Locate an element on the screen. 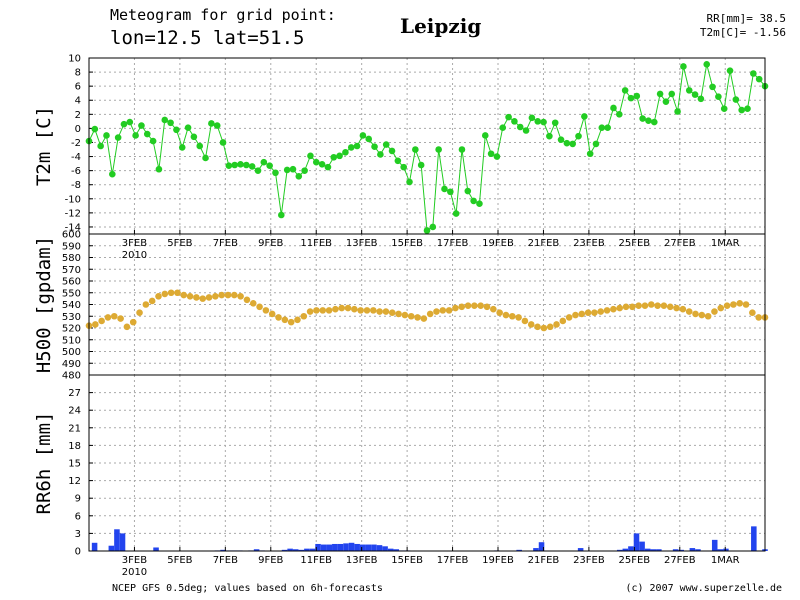  y-tick-label: 570 is located at coordinates (71, 270).